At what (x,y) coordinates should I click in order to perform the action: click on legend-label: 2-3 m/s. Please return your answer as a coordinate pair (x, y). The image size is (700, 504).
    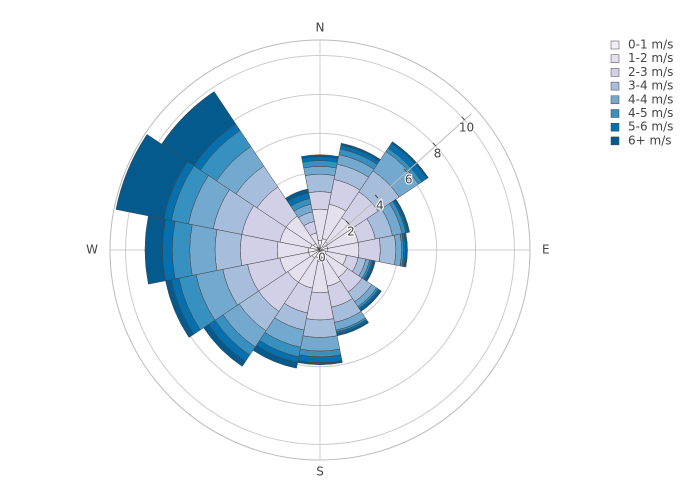
    Looking at the image, I should click on (650, 72).